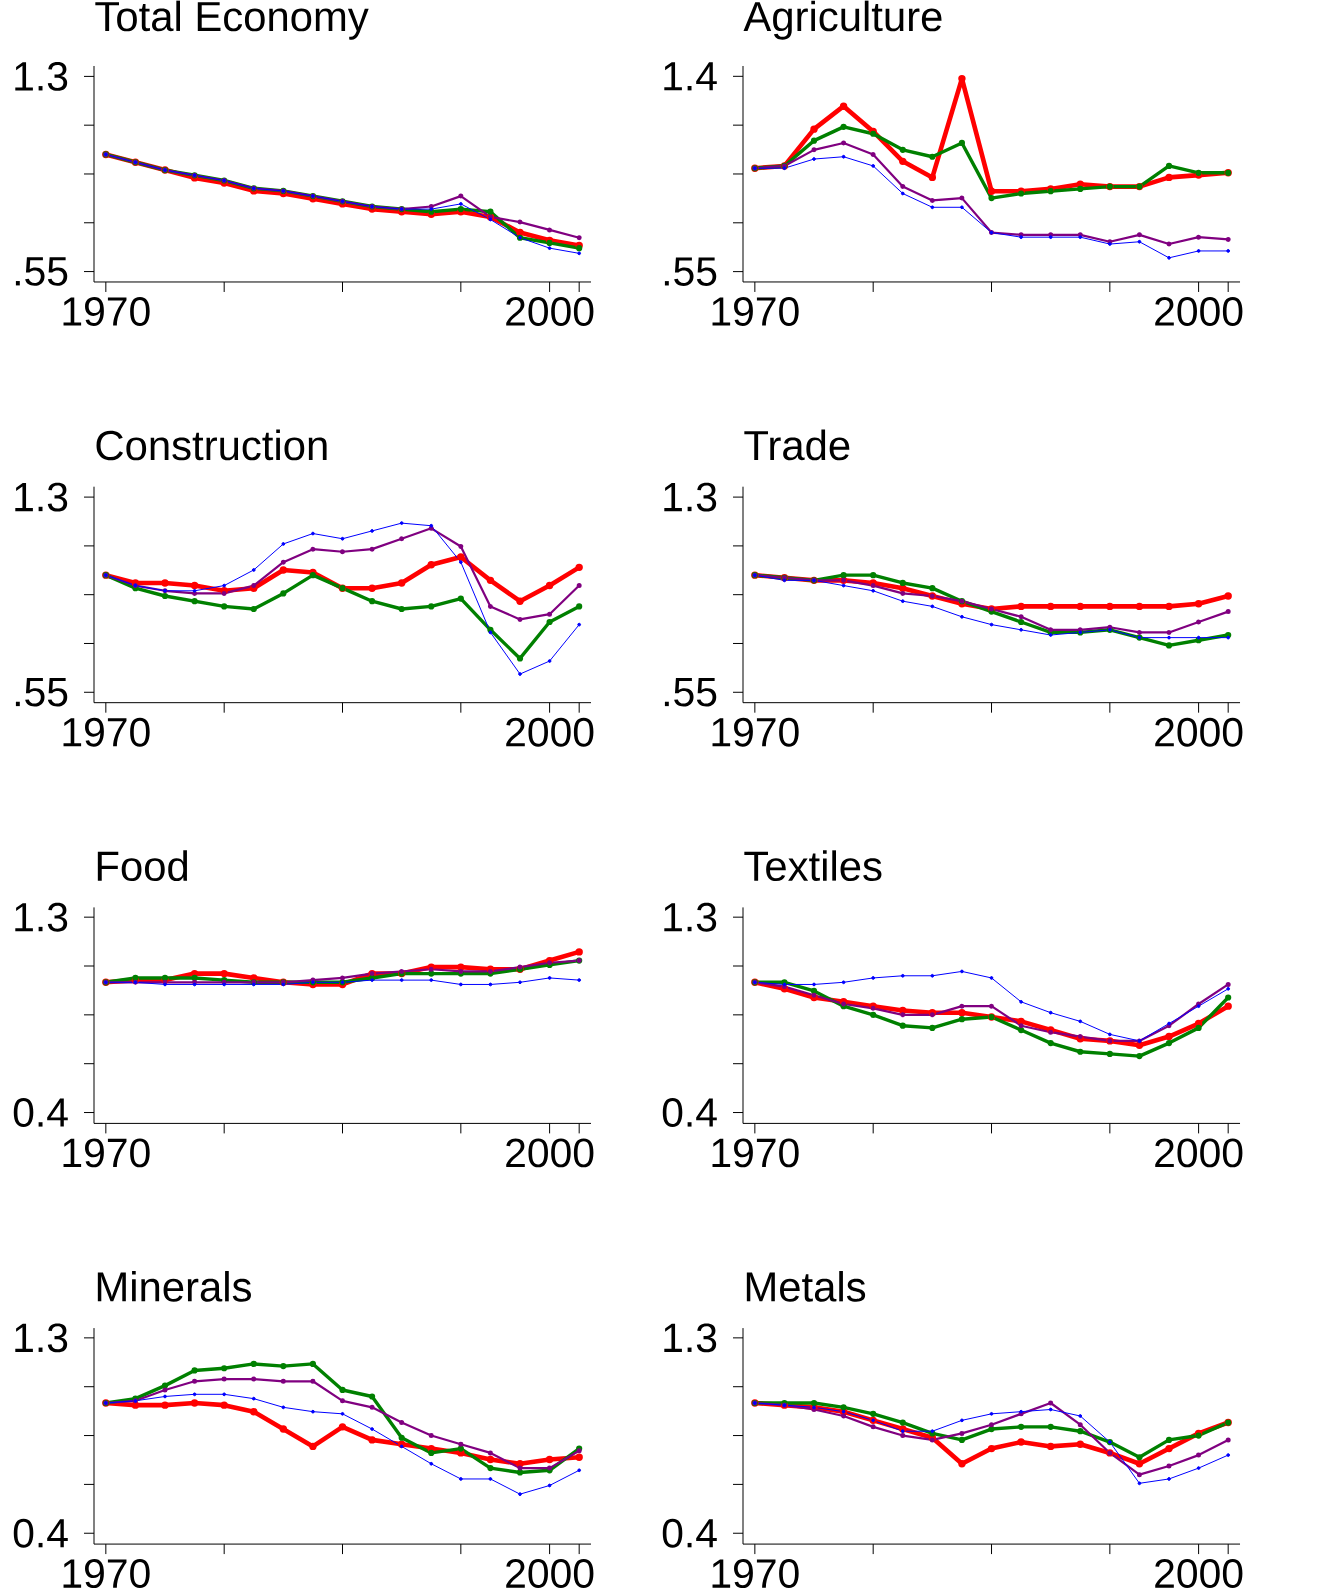  Describe the element at coordinates (806, 1286) in the screenshot. I see `chart-title: Metals` at that location.